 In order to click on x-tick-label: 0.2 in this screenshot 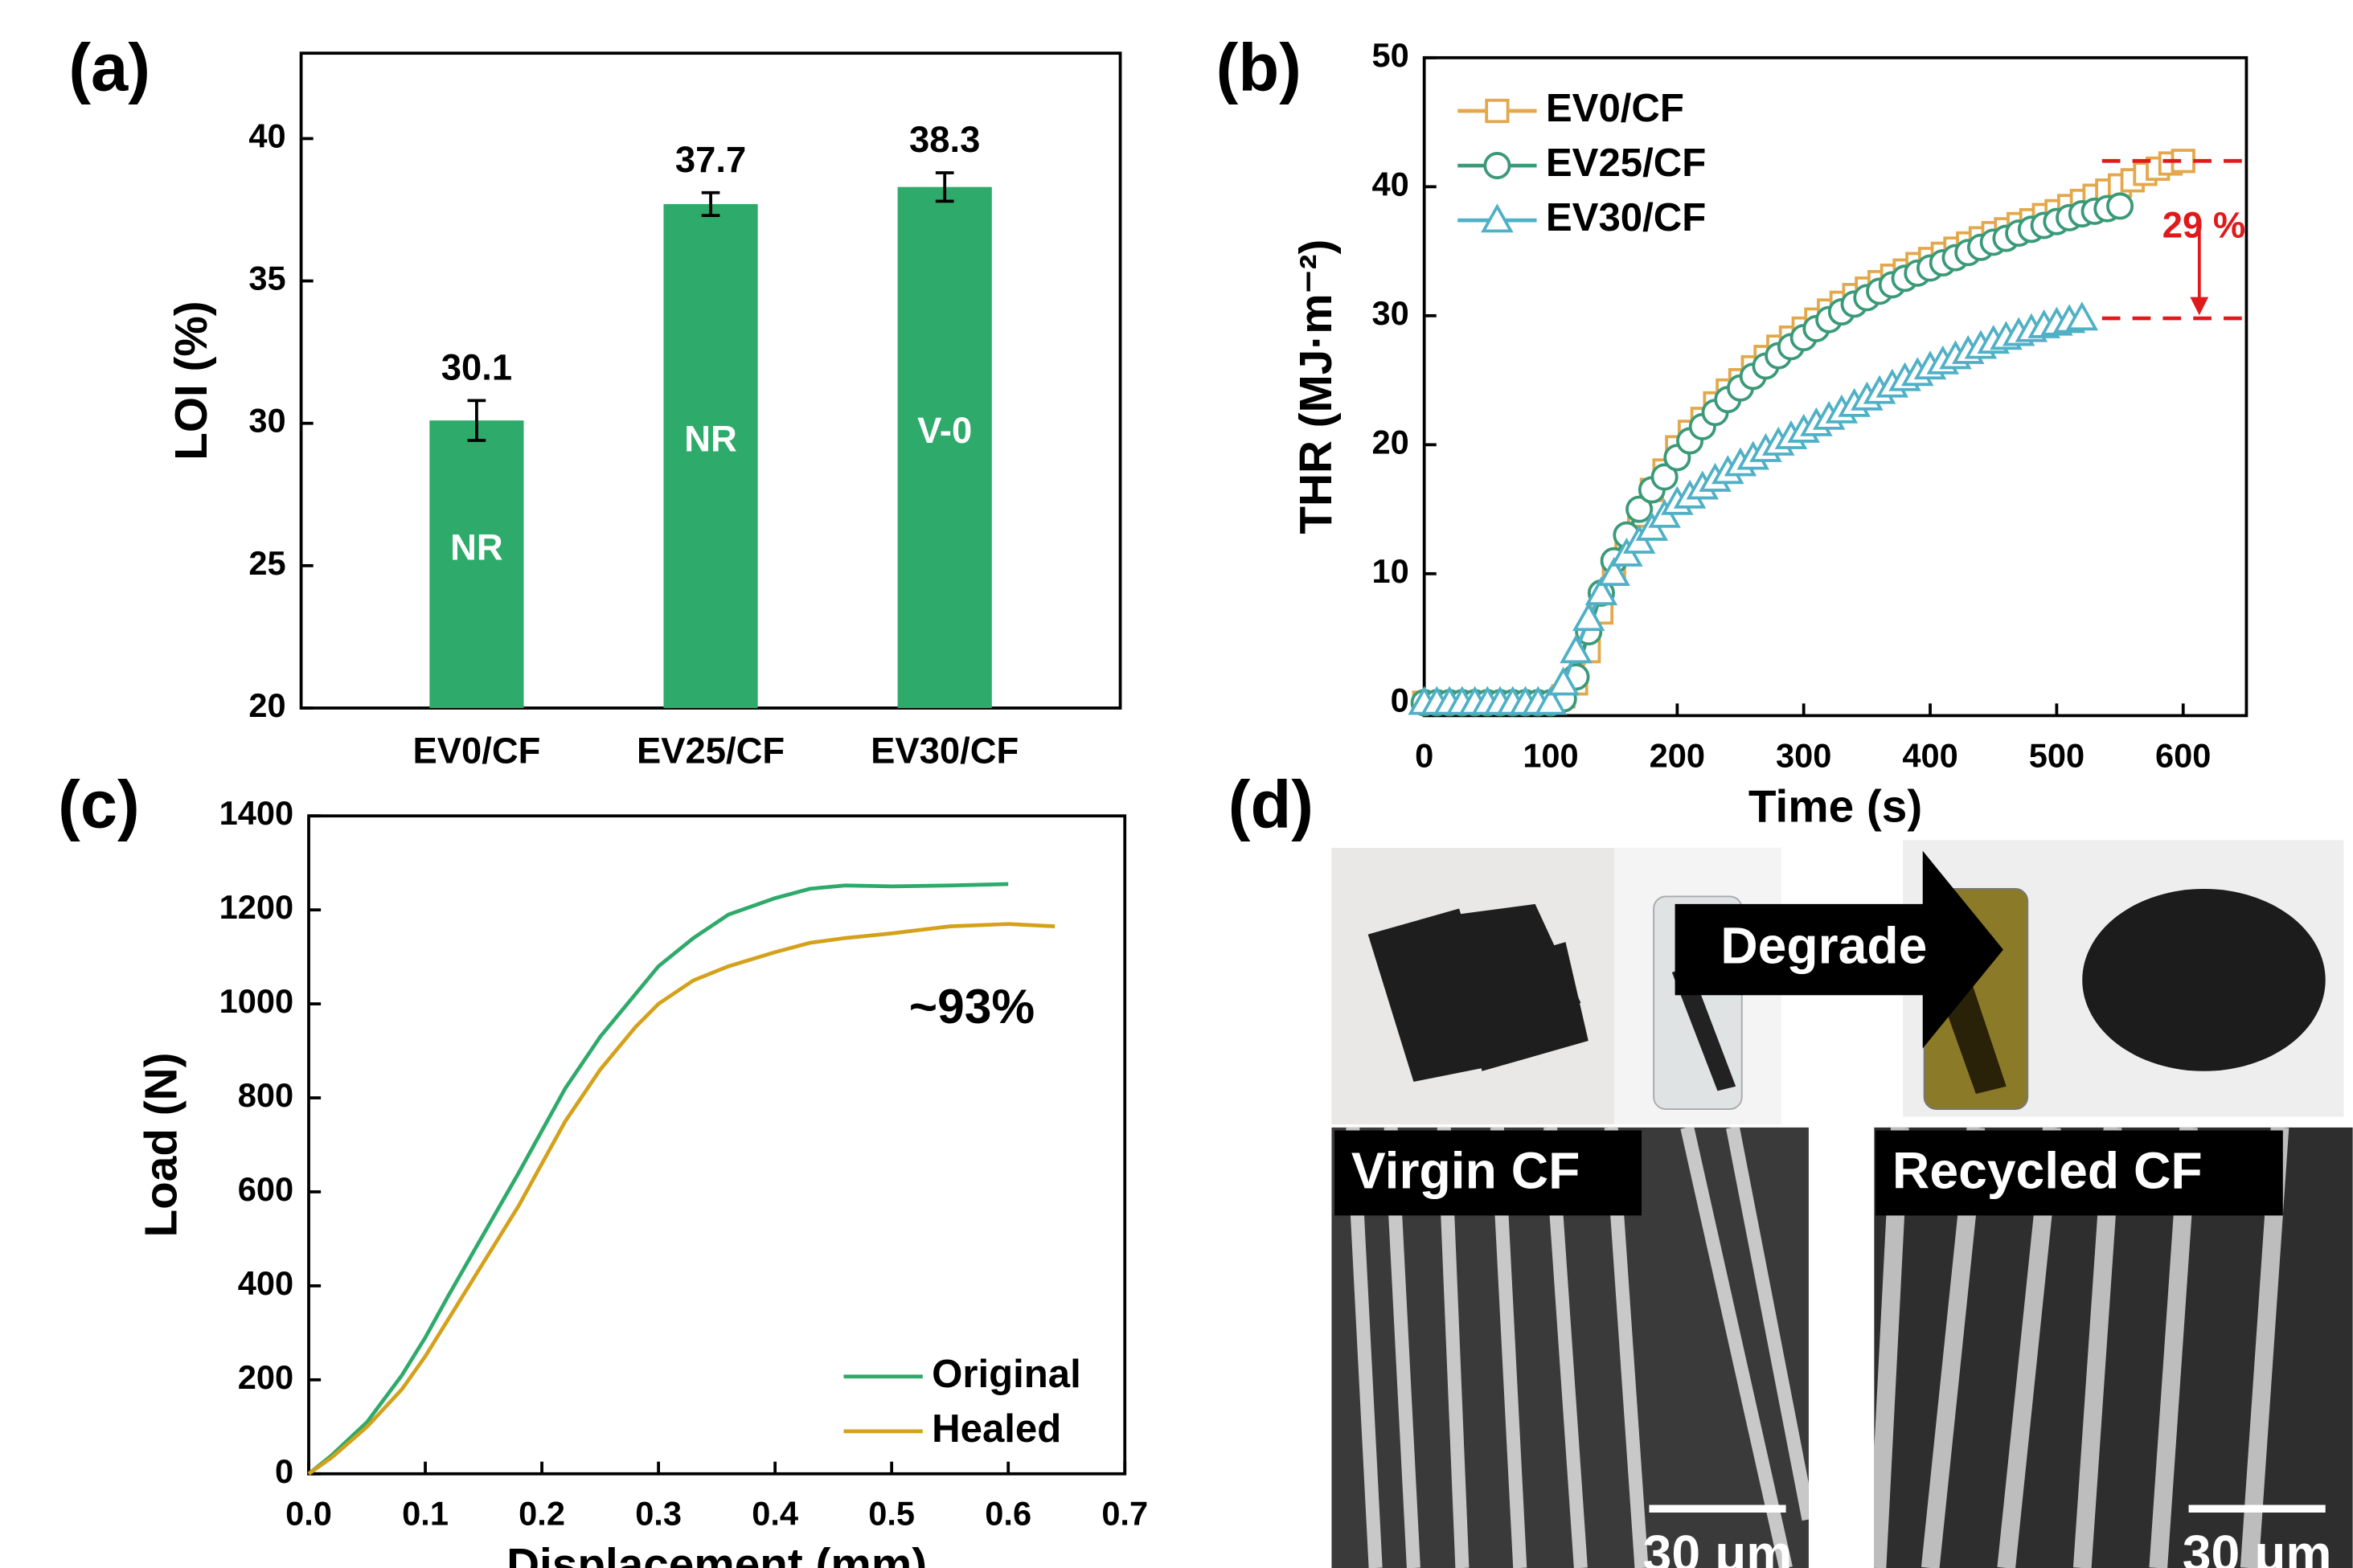, I will do `click(542, 1514)`.